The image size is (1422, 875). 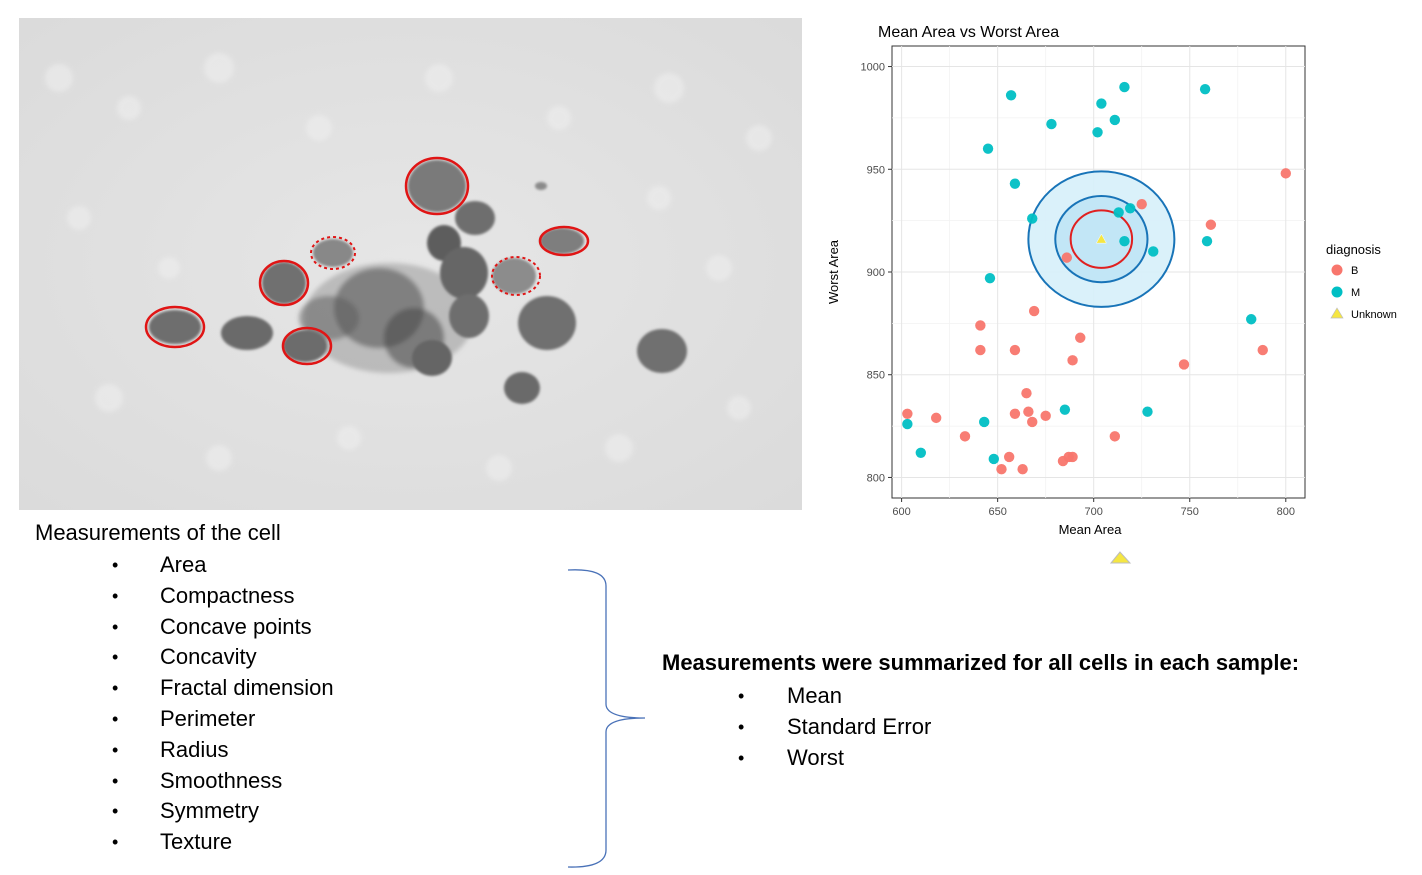 I want to click on legend-key-b, so click(x=1337, y=270).